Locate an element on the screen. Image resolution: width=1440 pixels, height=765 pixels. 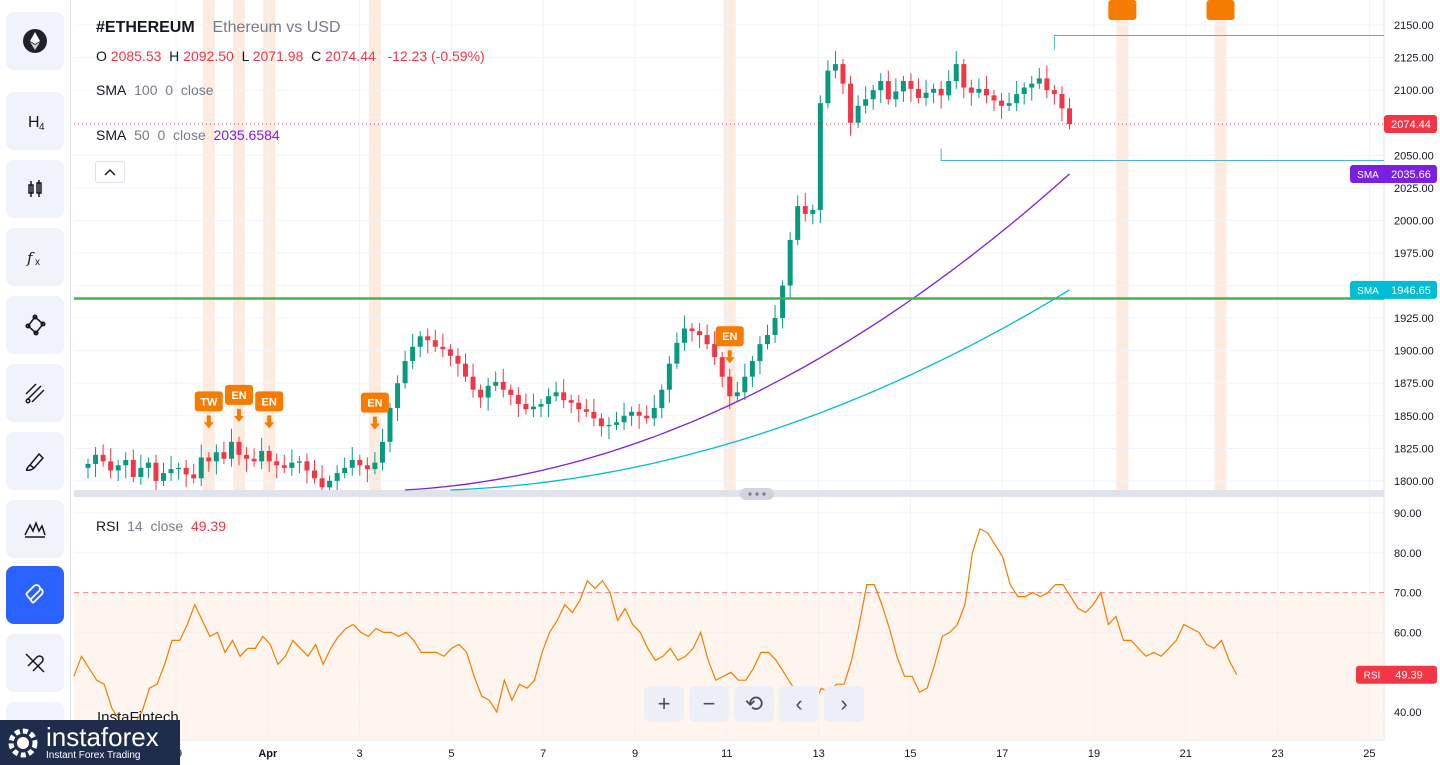
change-value: -12.23 (-0.59%) is located at coordinates (436, 56).